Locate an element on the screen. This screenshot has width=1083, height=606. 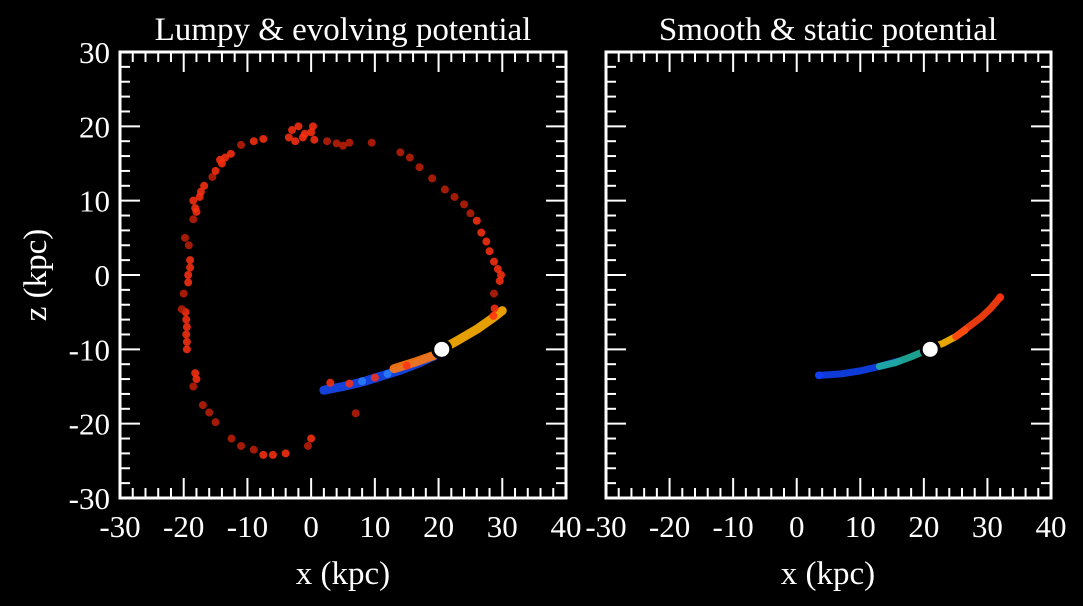
y-axis-label: z (kpc) is located at coordinates (36, 275).